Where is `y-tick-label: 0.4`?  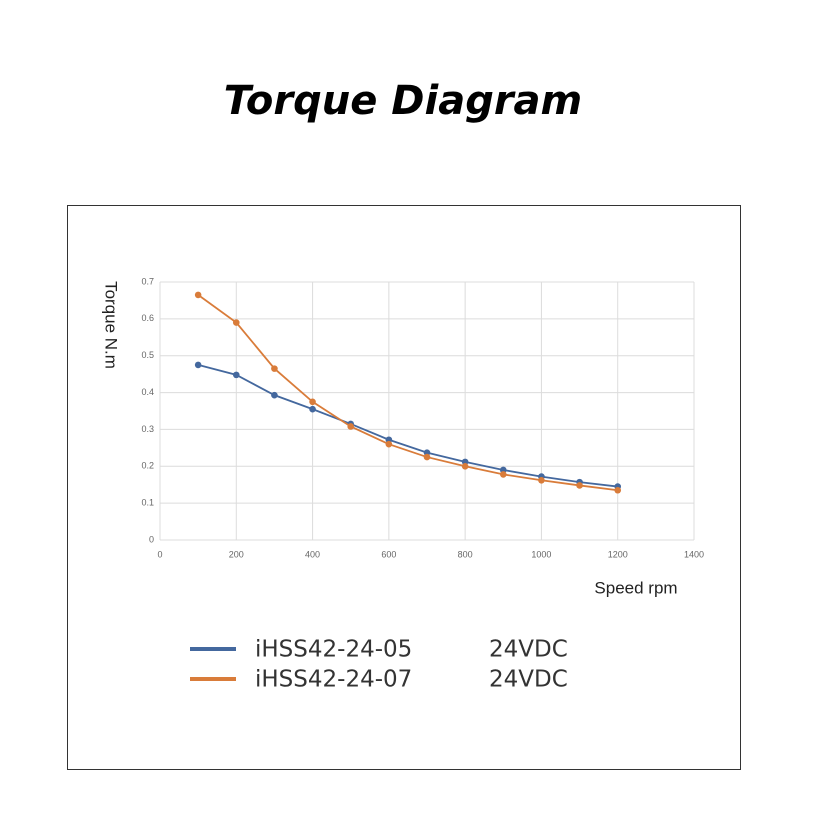 y-tick-label: 0.4 is located at coordinates (147, 392).